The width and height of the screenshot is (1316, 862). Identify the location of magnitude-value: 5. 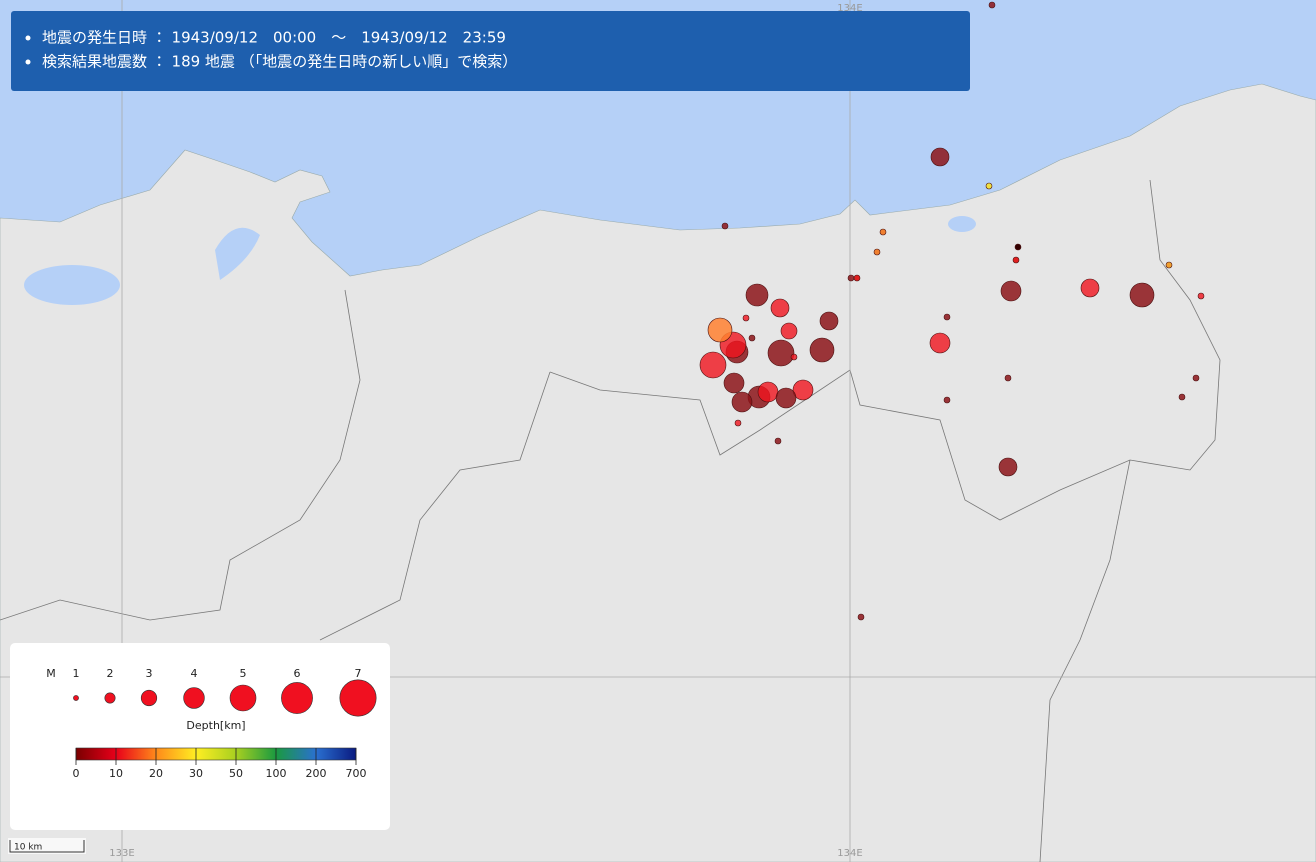
(243, 673).